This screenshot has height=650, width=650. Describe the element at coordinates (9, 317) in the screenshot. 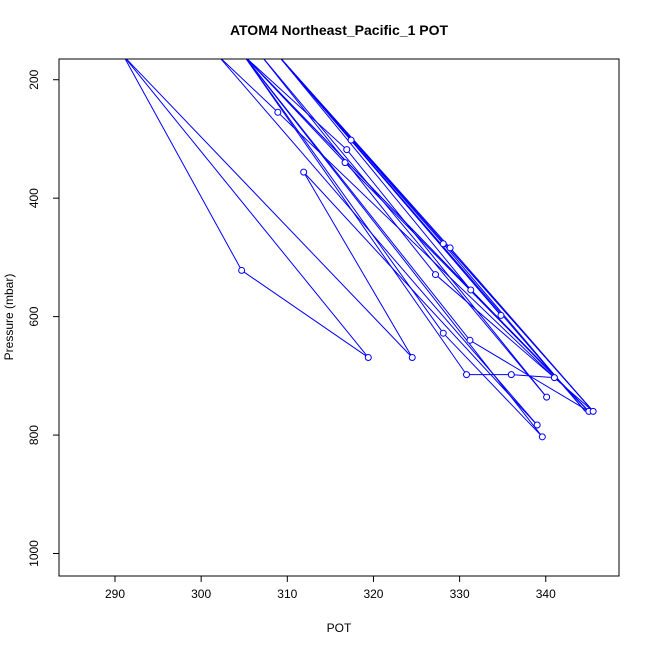

I see `y-axis-label: Pressure (mbar)` at that location.